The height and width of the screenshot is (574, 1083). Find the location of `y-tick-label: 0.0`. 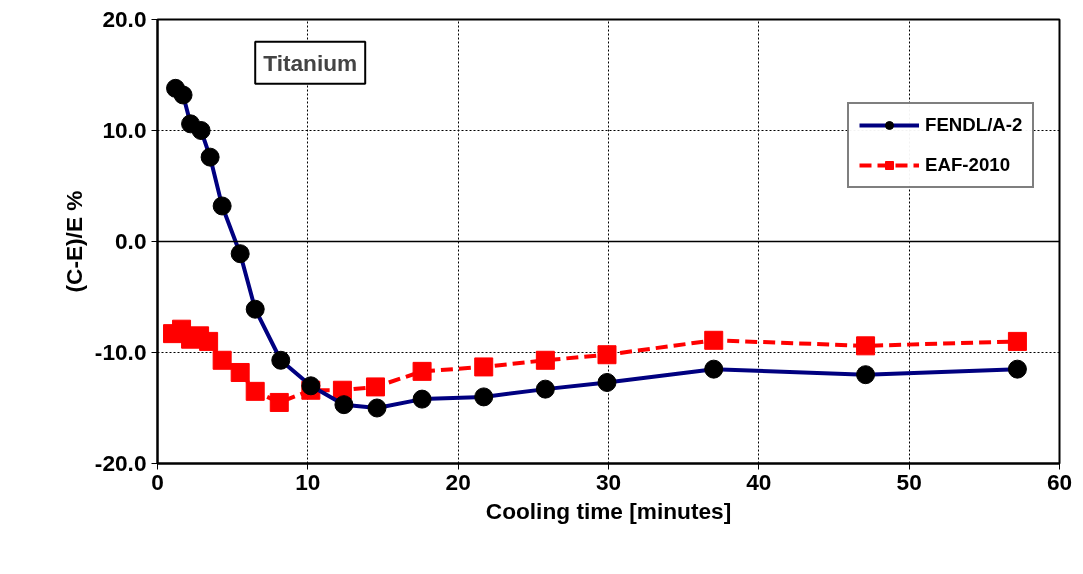

y-tick-label: 0.0 is located at coordinates (131, 241).